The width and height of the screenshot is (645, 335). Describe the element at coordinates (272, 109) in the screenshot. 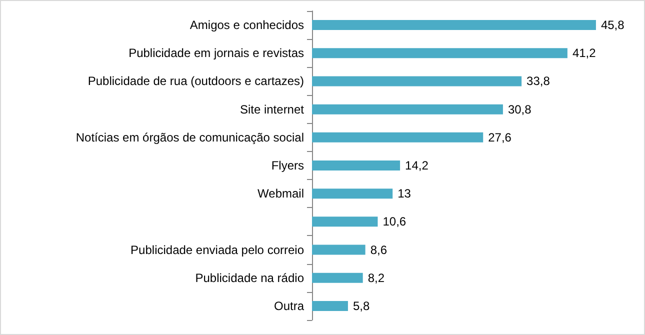

I see `y-tick-label: Site internet` at that location.